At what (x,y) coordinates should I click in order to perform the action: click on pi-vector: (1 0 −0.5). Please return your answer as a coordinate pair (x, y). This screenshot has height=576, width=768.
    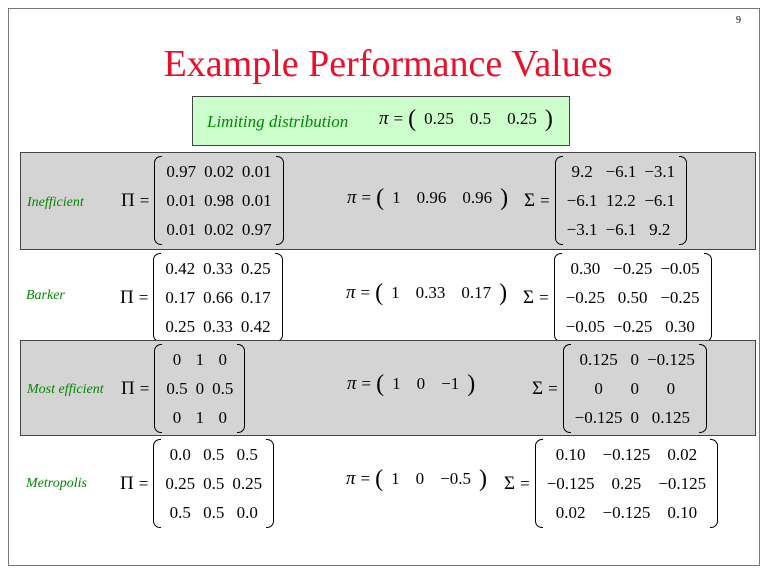
    Looking at the image, I should click on (431, 479).